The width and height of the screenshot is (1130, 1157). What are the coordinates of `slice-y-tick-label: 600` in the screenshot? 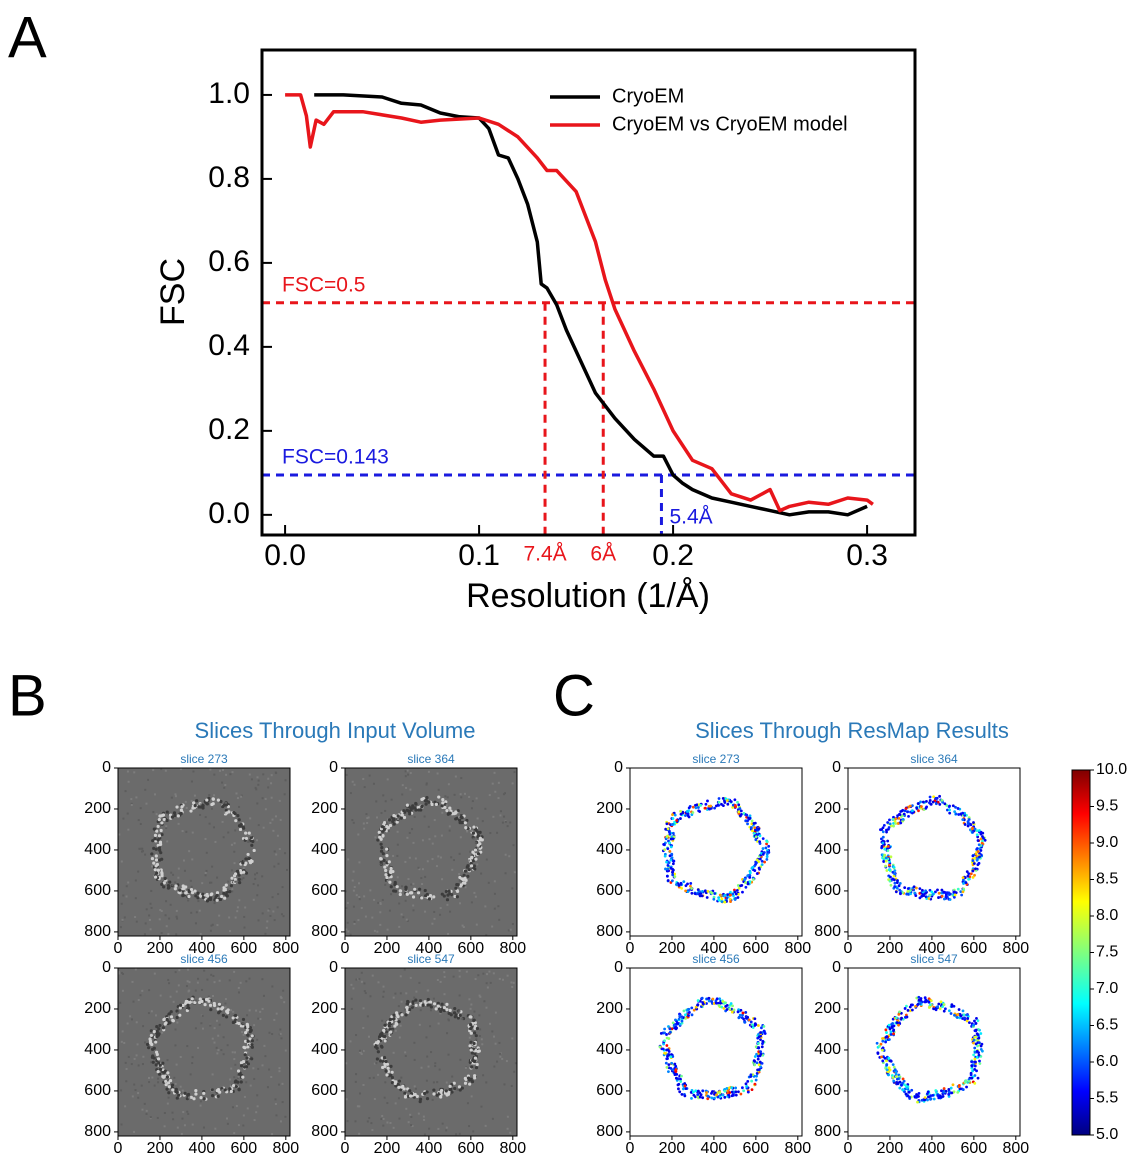 It's located at (827, 1090).